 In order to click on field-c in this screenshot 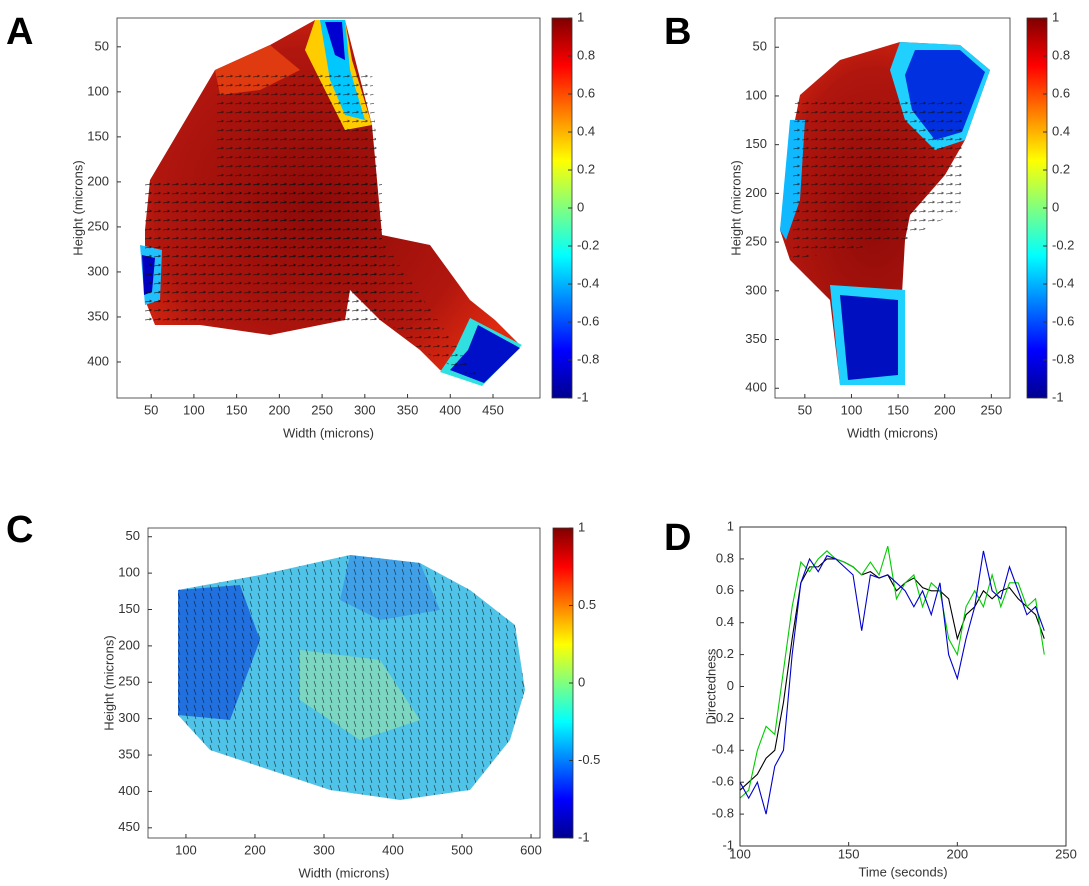, I will do `click(351, 677)`.